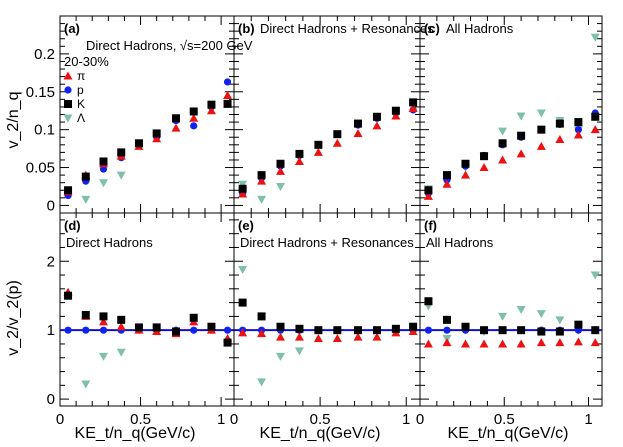  What do you see at coordinates (347, 28) in the screenshot?
I see `panel-title-1: Direct Hadrons + Resonances` at bounding box center [347, 28].